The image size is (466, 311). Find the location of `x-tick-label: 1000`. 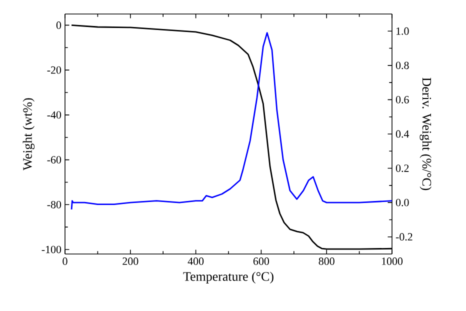

x-tick-label: 1000 is located at coordinates (392, 261).